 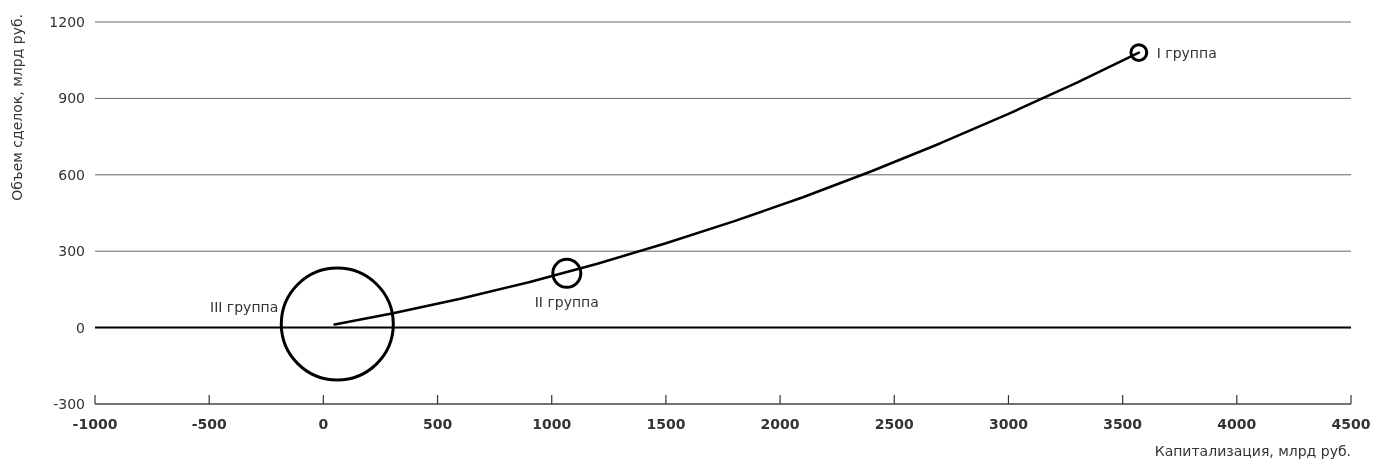 What do you see at coordinates (666, 424) in the screenshot?
I see `x-tick-label: 1500` at bounding box center [666, 424].